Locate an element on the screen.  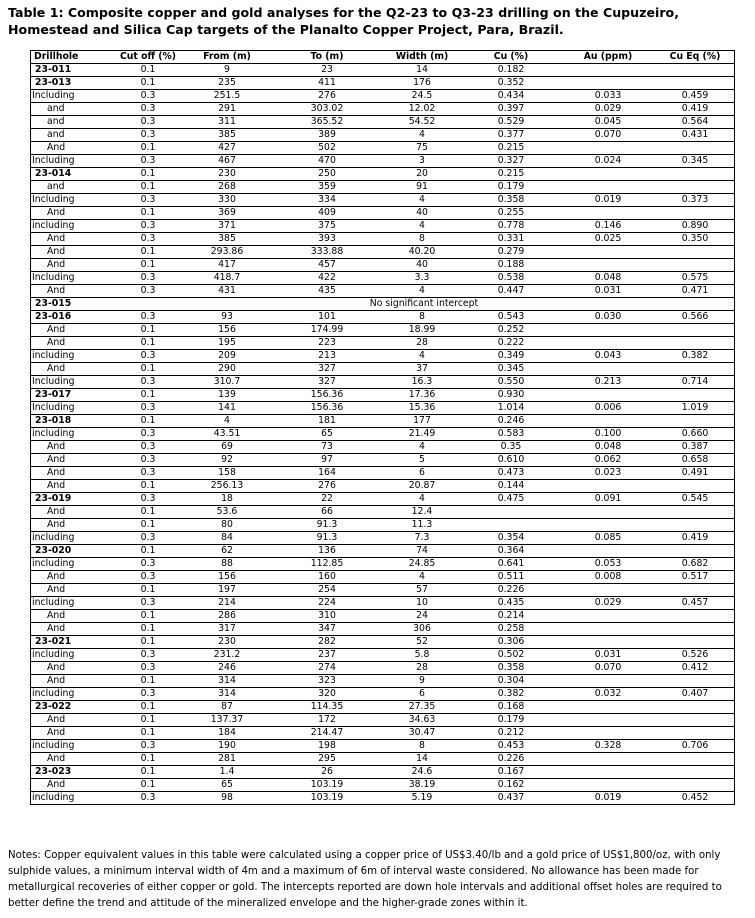
table-row: Including 0.3 310.7 327 16.3 0.550 0.213 0.714 is located at coordinates (382, 382).